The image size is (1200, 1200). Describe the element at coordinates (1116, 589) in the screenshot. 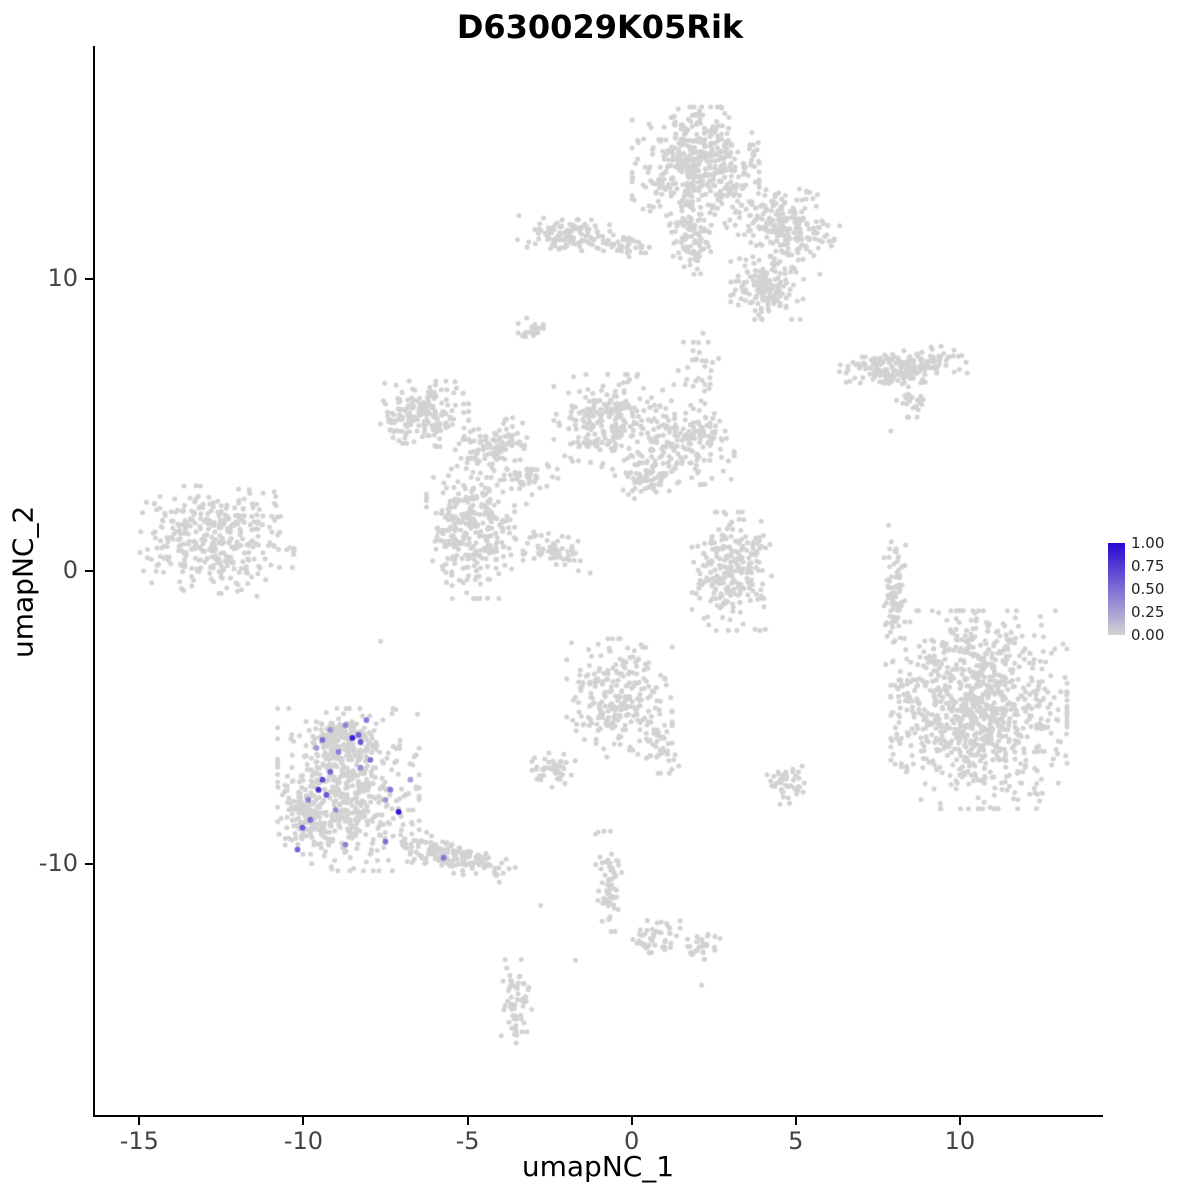

I see `colorbar-gradient` at that location.